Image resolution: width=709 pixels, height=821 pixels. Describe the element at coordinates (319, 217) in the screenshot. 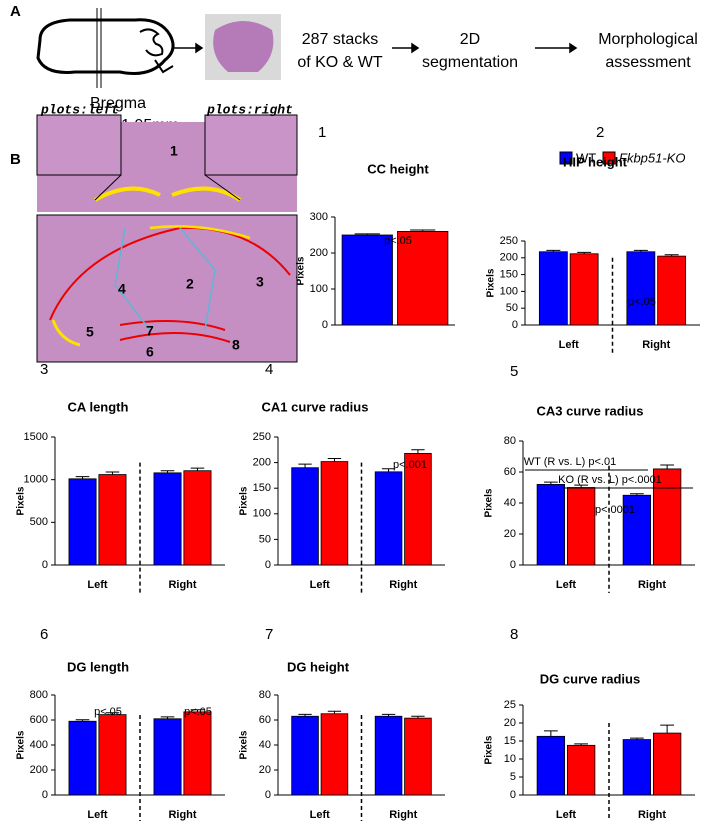

I see `y-tick-label: 300` at that location.